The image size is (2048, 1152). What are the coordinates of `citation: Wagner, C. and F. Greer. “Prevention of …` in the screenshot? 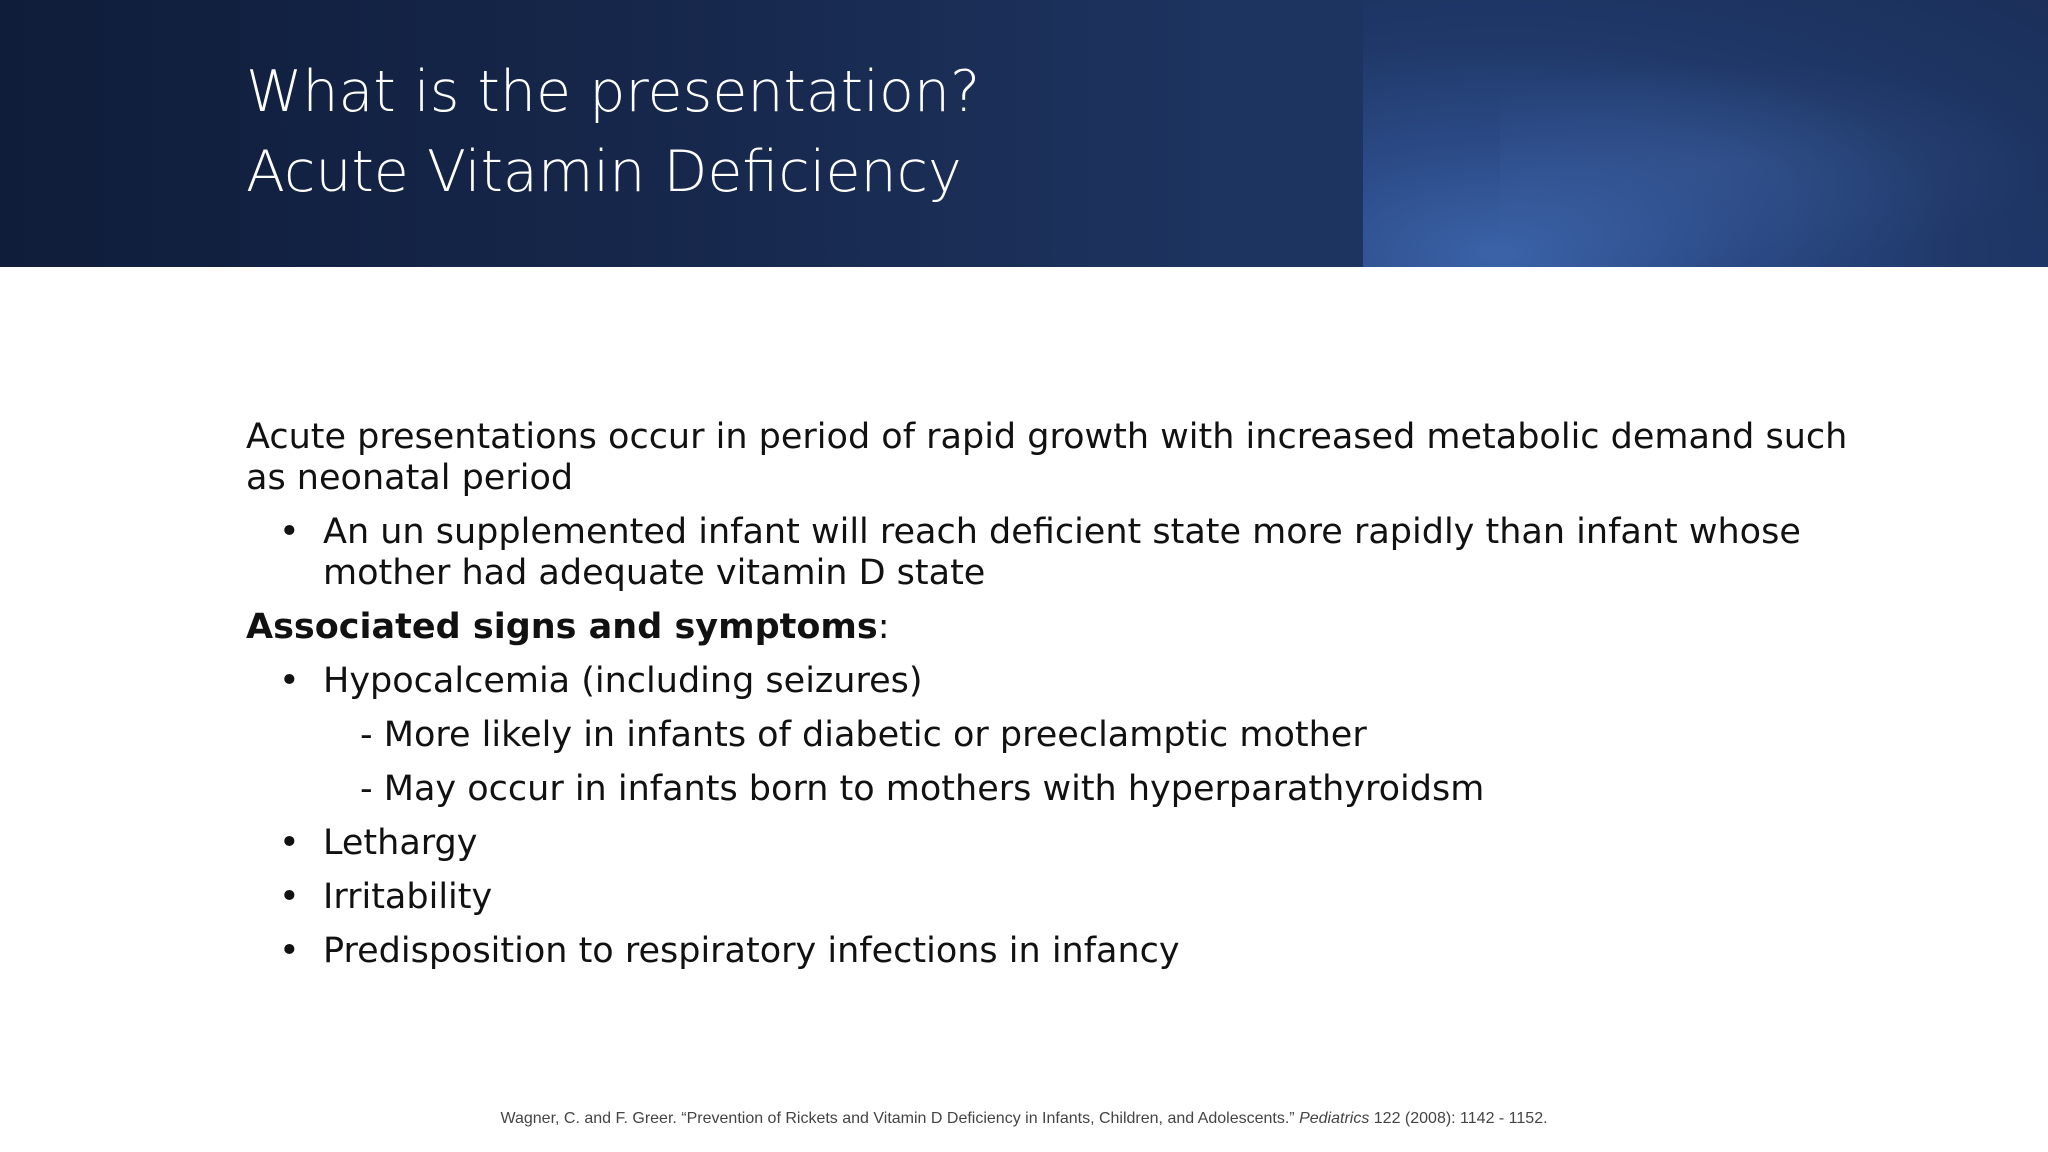 It's located at (1024, 1119).